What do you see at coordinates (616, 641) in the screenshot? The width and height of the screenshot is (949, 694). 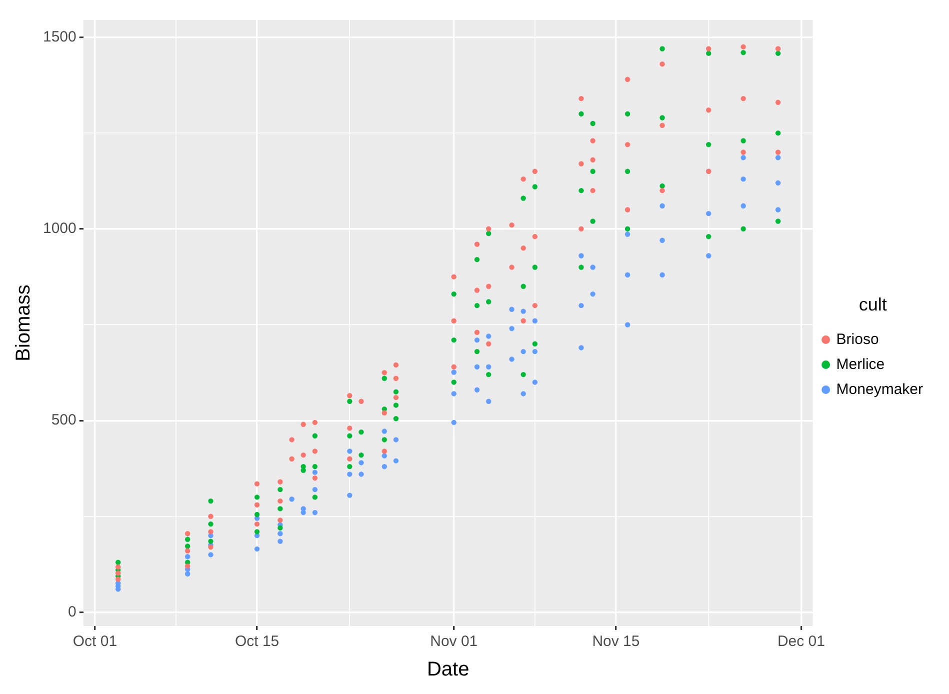 I see `x-tick-label: Nov 15` at bounding box center [616, 641].